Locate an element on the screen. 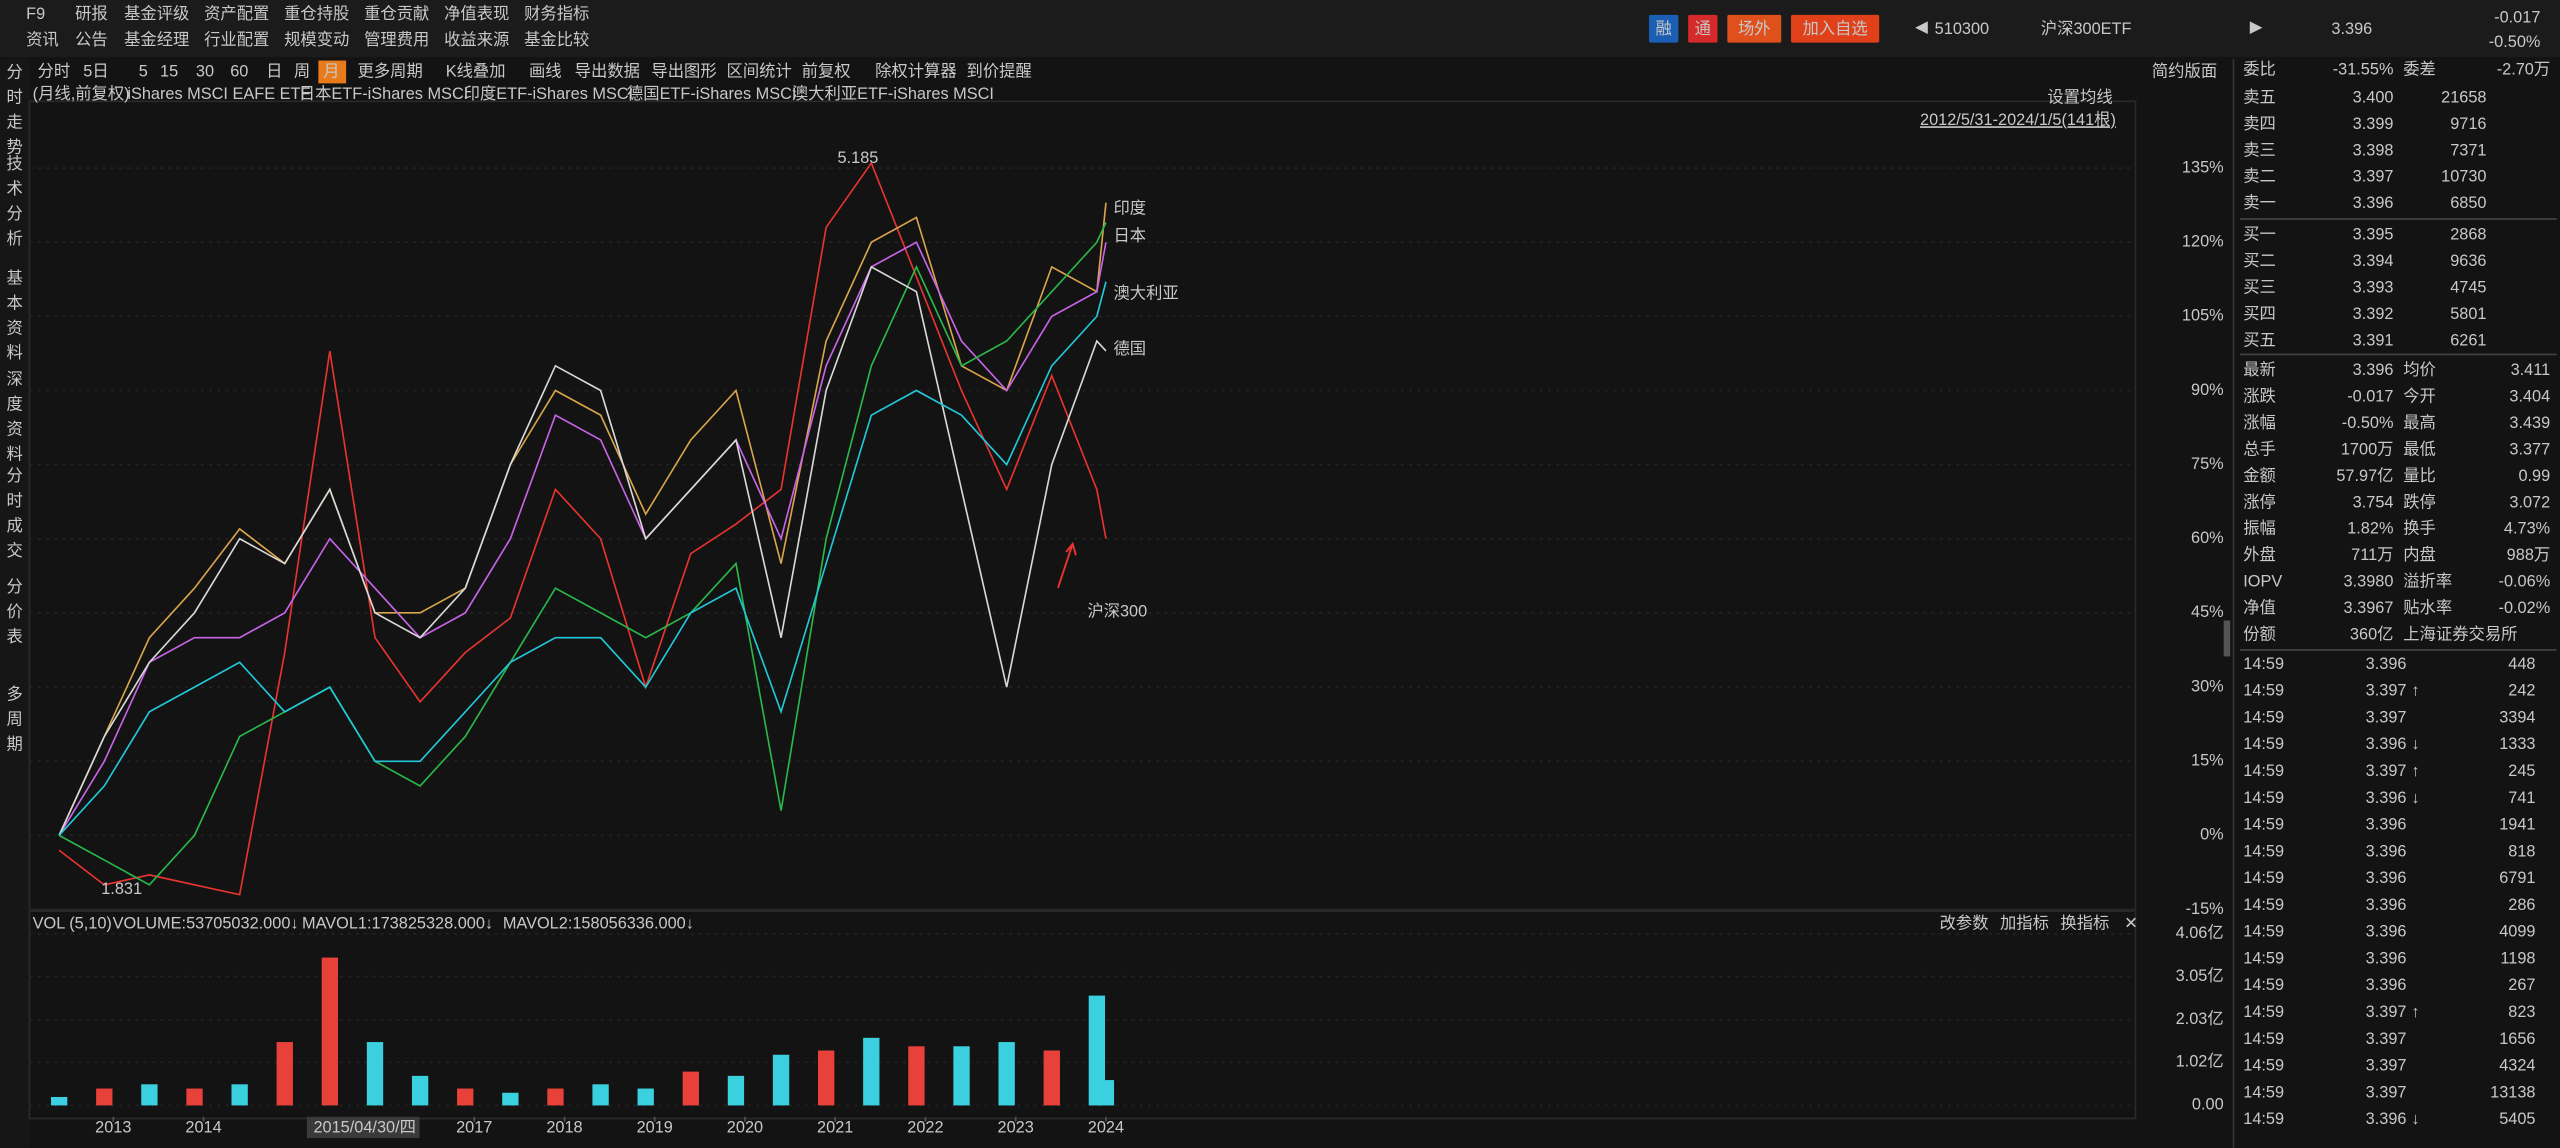  toolbar-item: 60 is located at coordinates (239, 71).